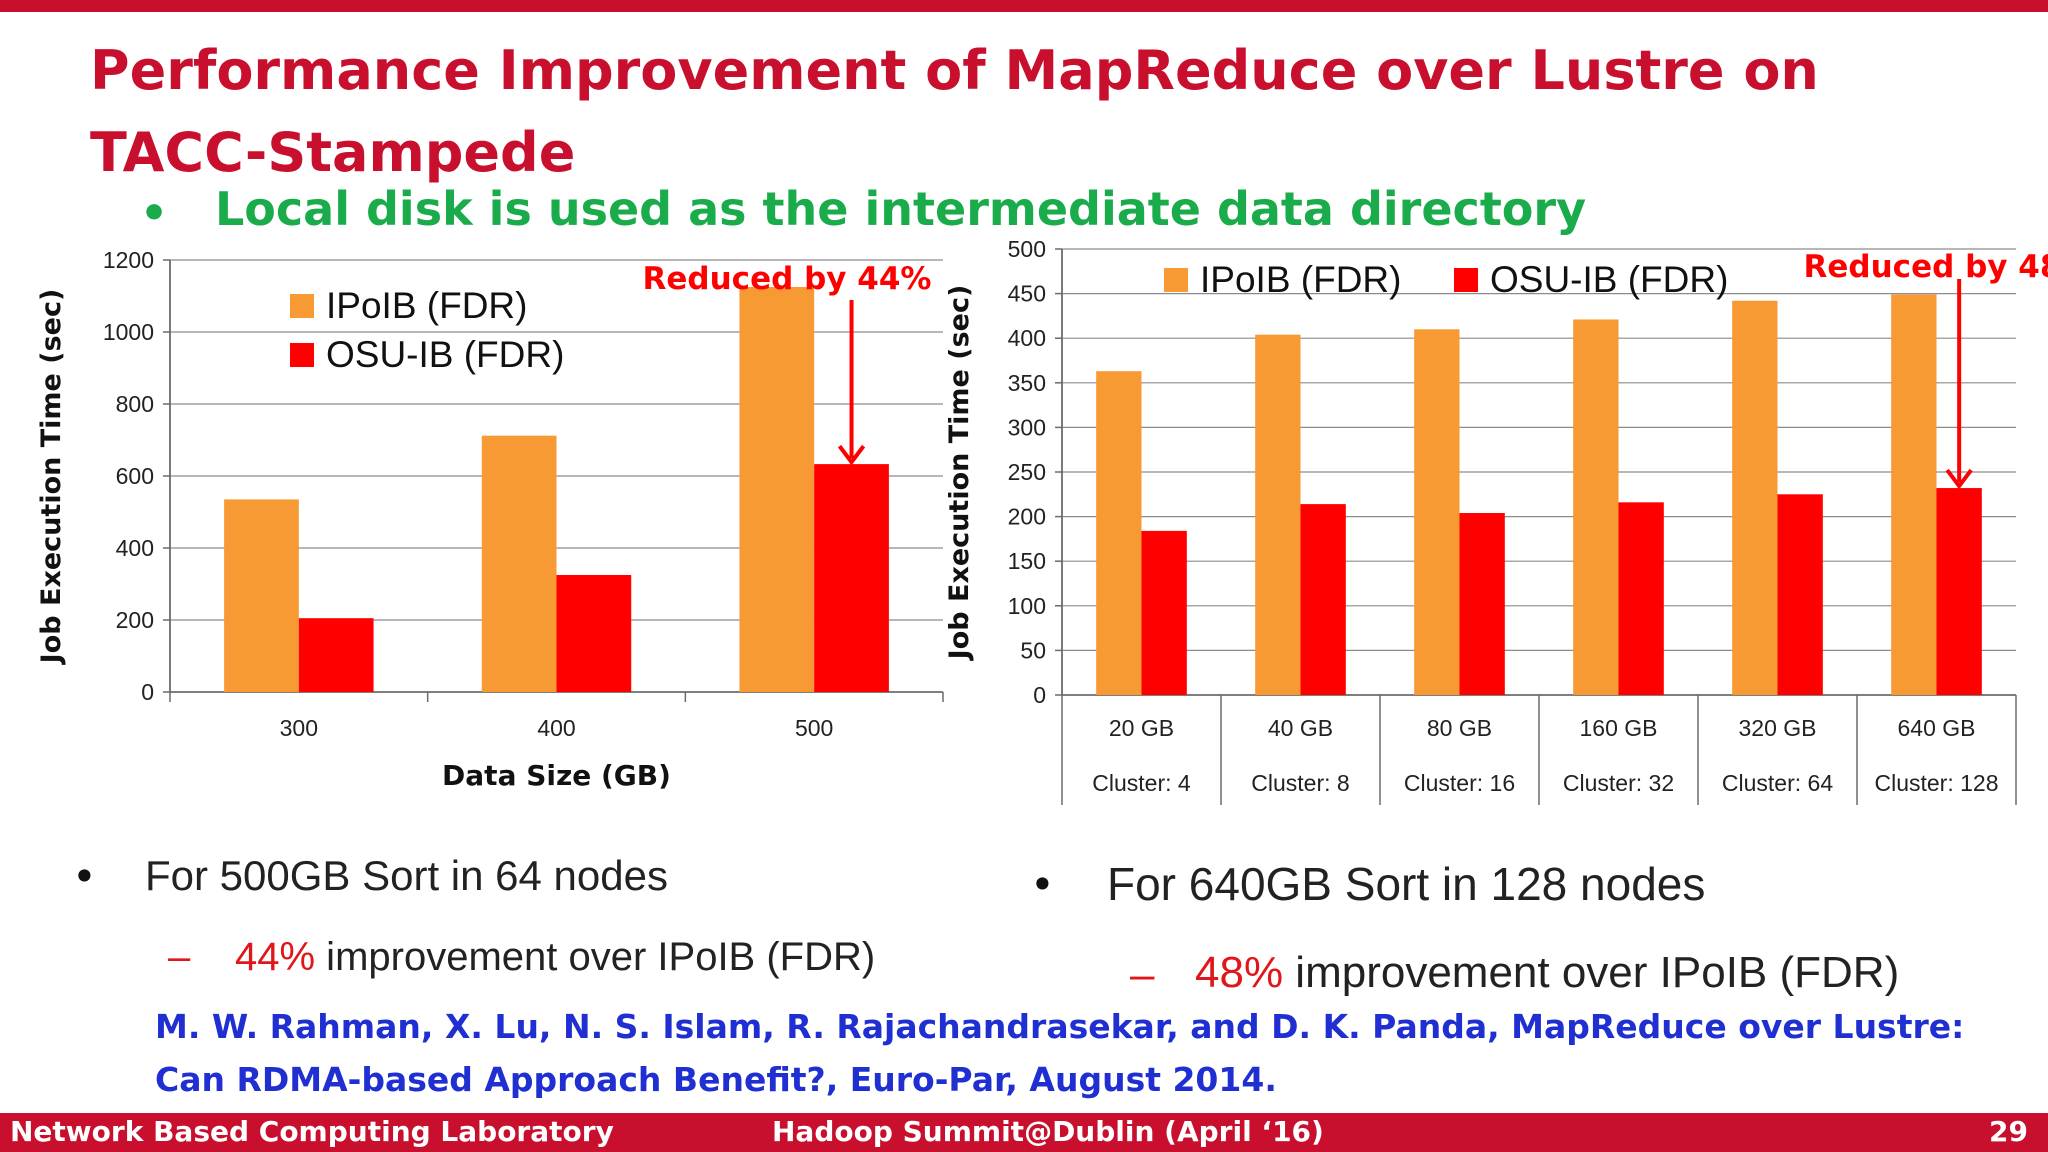 The width and height of the screenshot is (2048, 1152). I want to click on left-sub-text: improvement over IPoIB (FDR), so click(595, 957).